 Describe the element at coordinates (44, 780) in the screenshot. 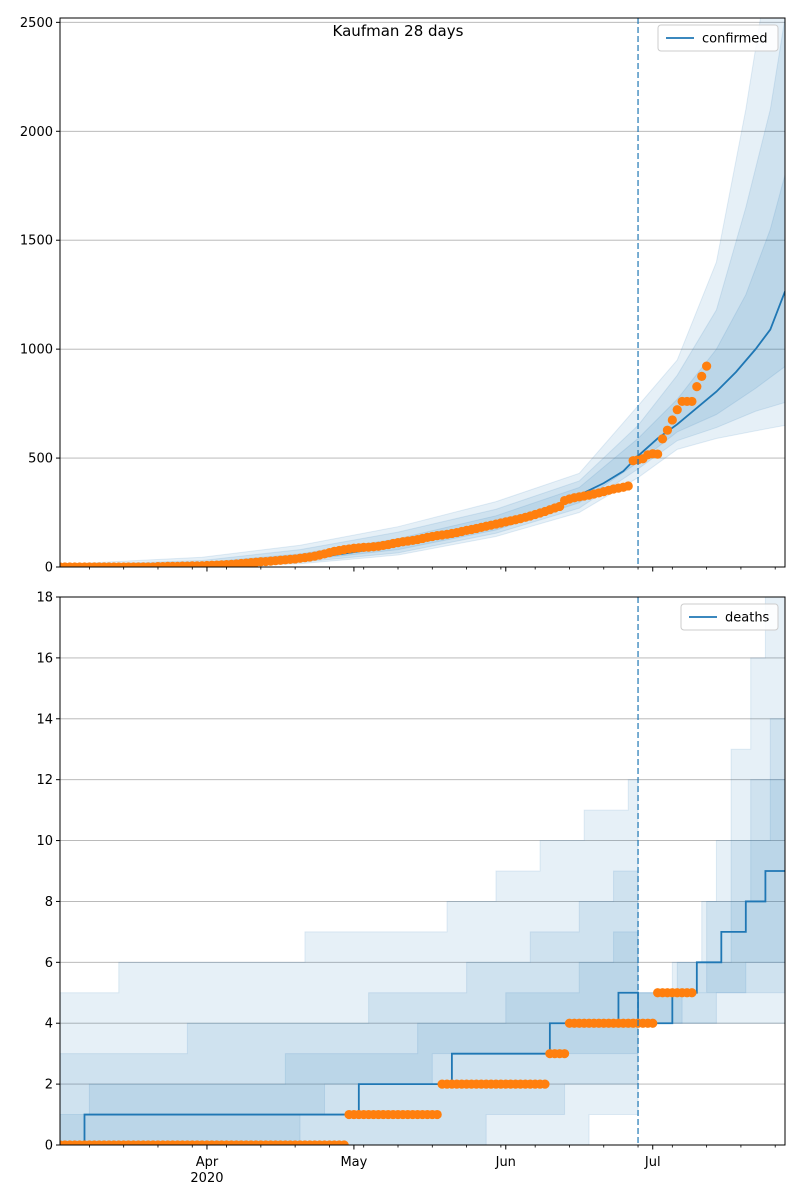

I see `y-tick-label: 12` at that location.